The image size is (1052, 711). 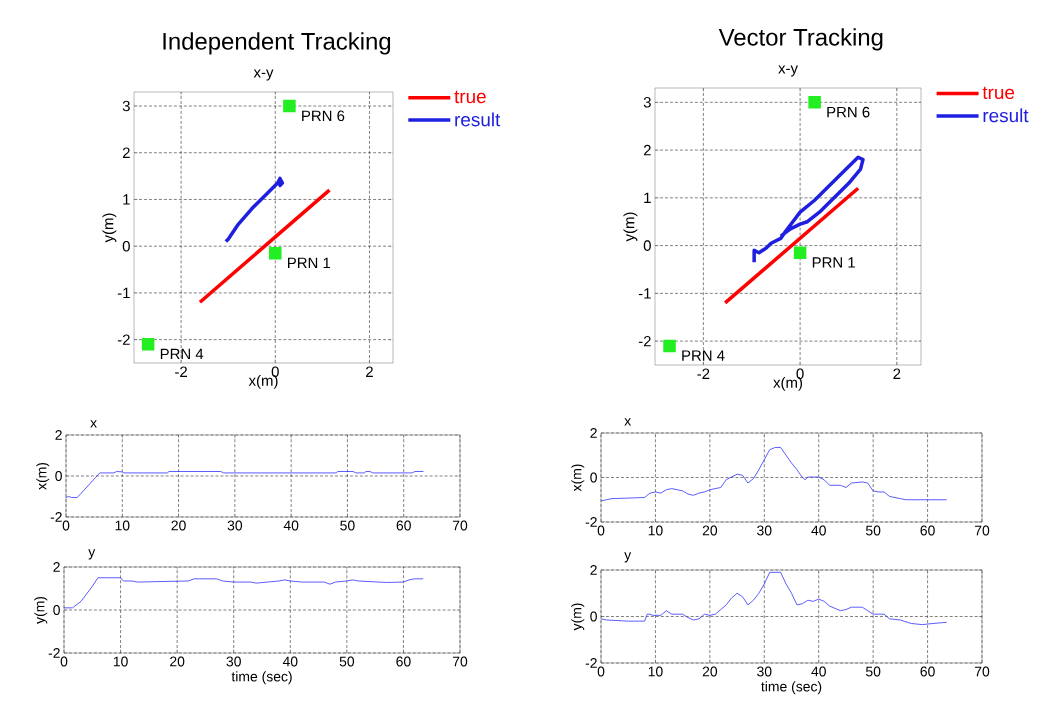 I want to click on chart-title: Independent Tracking, so click(x=277, y=43).